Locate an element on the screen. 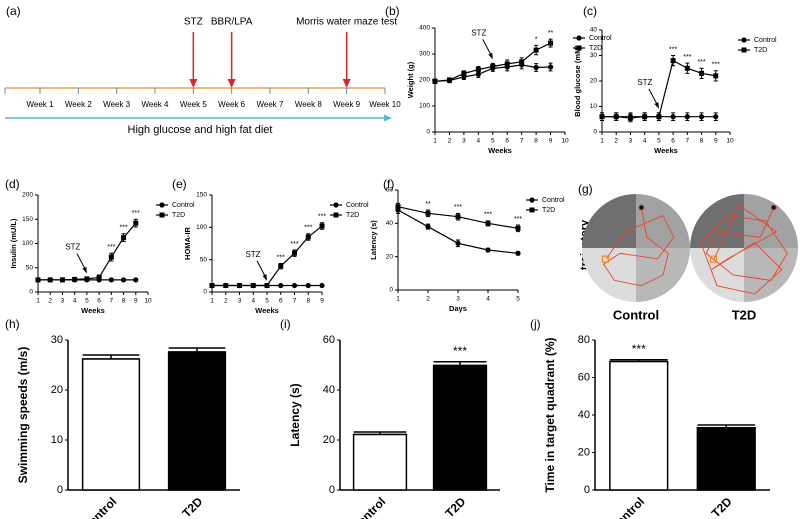 Image resolution: width=800 pixels, height=519 pixels. week-label: Week 1 is located at coordinates (41, 104).